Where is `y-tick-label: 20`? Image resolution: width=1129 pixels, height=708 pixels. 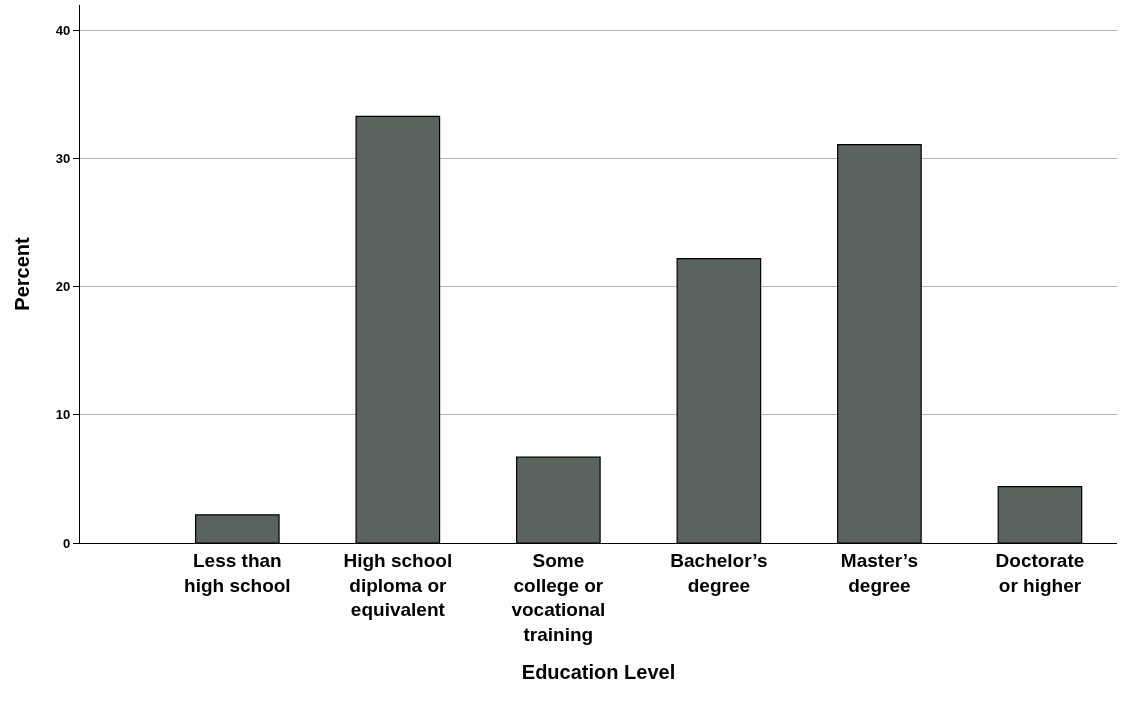
y-tick-label: 20 is located at coordinates (63, 287).